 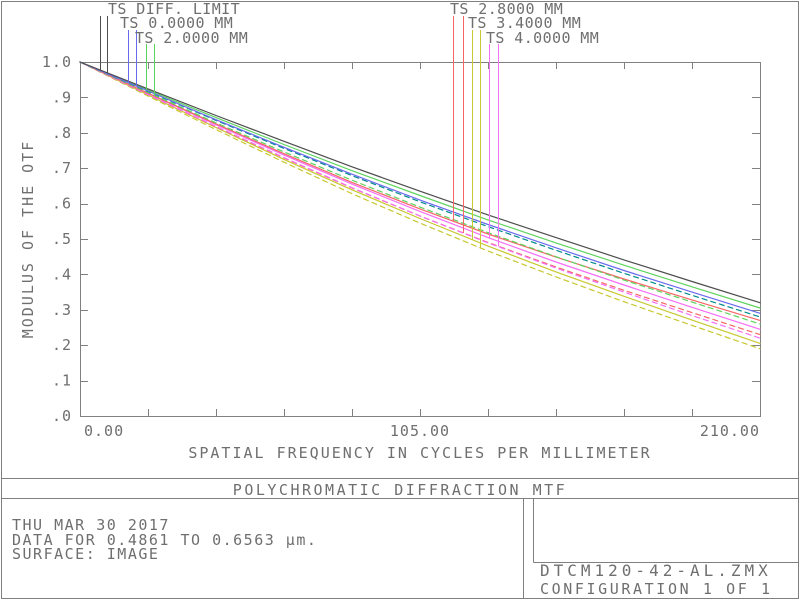 What do you see at coordinates (62, 239) in the screenshot?
I see `y-tick-label: .5` at bounding box center [62, 239].